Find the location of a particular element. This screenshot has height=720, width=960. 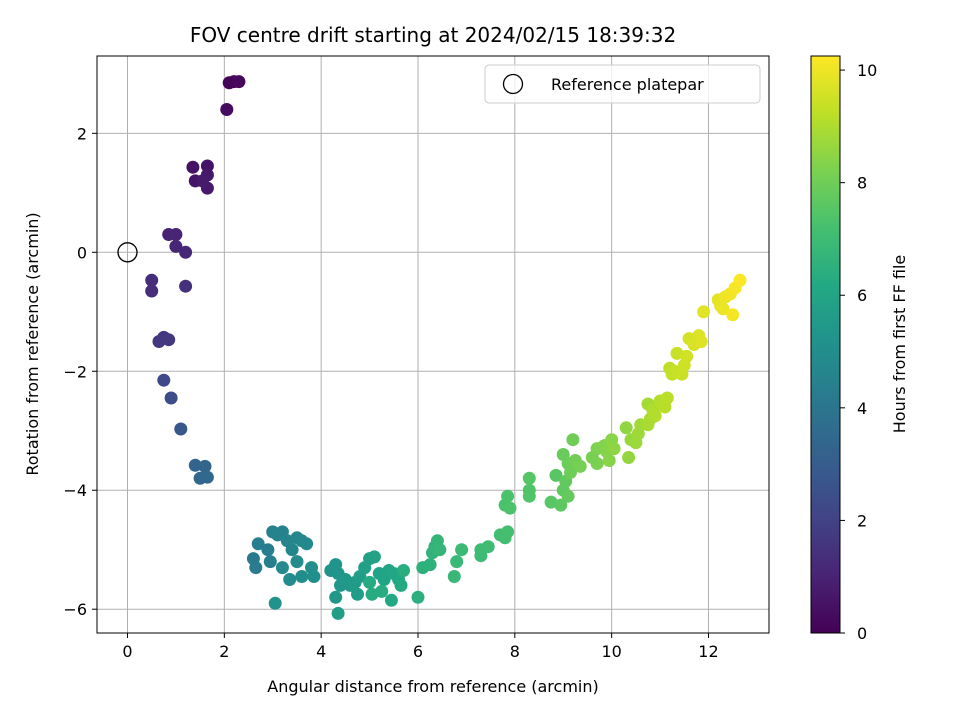

colorbar-tick-label: 2 is located at coordinates (862, 520).